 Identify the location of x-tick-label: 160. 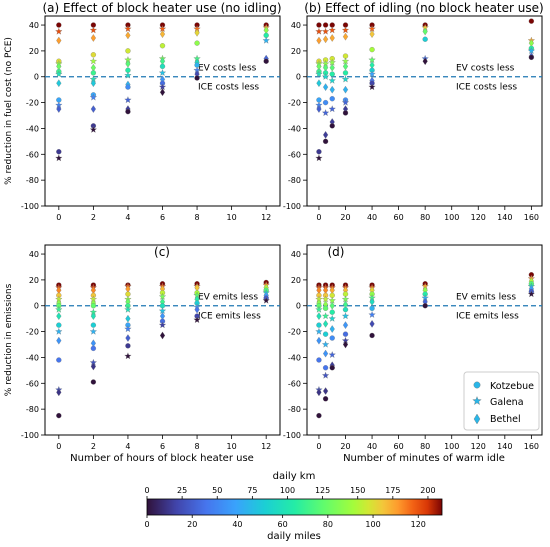
(531, 446).